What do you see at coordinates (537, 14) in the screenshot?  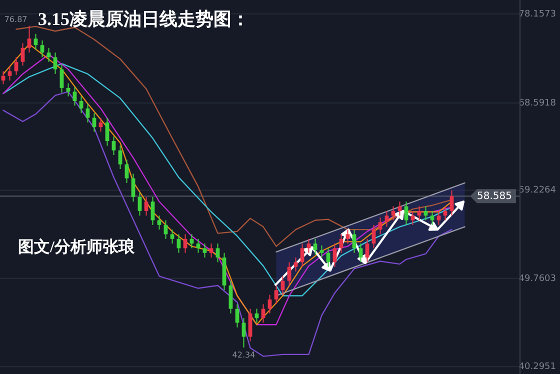 I see `y-tick-label: 78.1573` at bounding box center [537, 14].